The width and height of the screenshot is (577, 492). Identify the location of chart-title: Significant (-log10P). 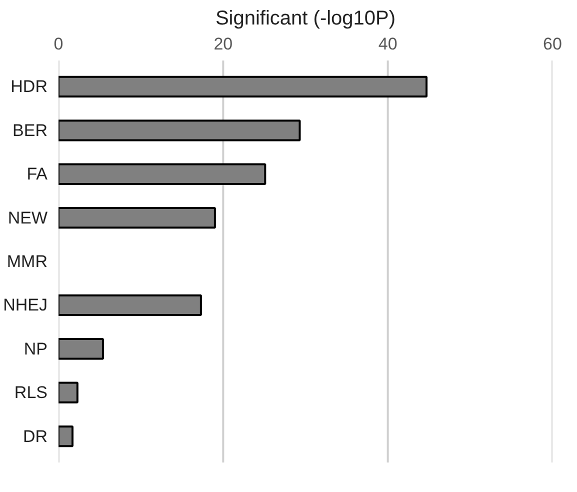
(305, 19).